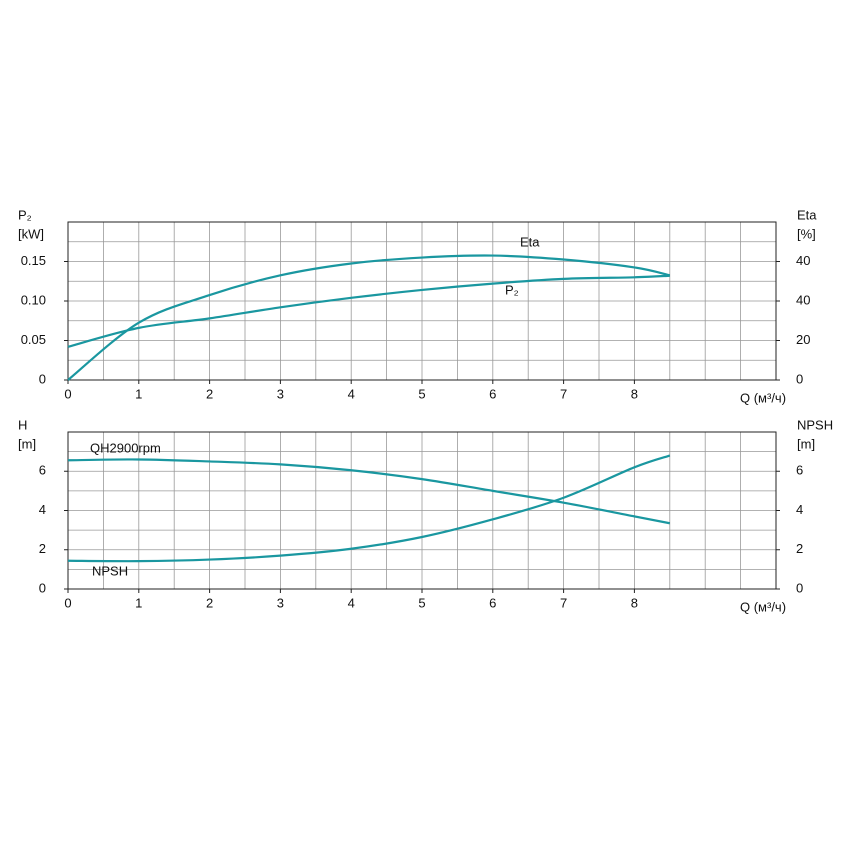 The height and width of the screenshot is (850, 850). I want to click on curve-label: QH2900rpm, so click(125, 447).